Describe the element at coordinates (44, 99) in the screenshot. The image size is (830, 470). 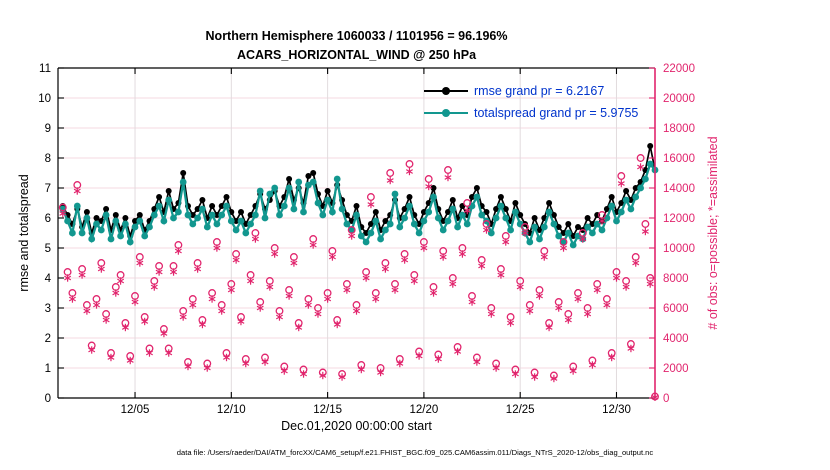
I see `tick-label: 10` at that location.